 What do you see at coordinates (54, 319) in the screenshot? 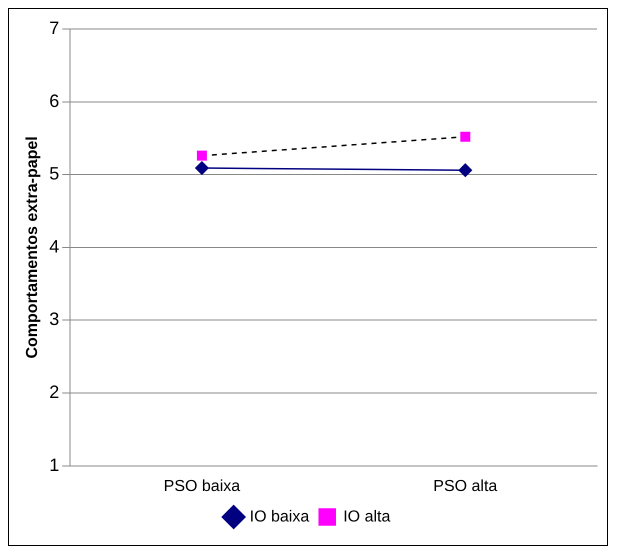
I see `y-tick-label: 3` at bounding box center [54, 319].